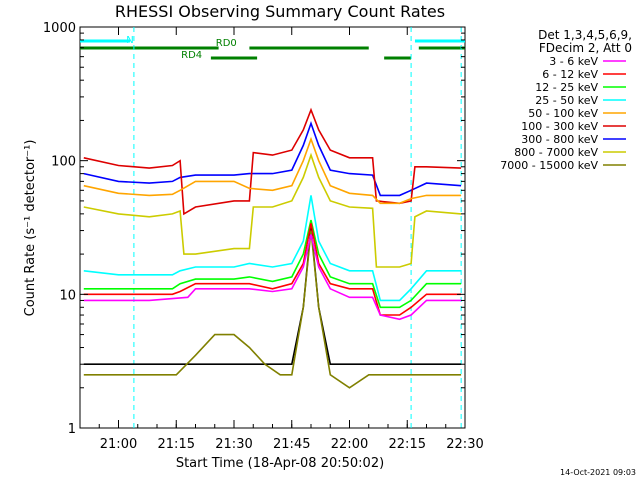  Describe the element at coordinates (585, 35) in the screenshot. I see `legend-header-line-1: Det 1,3,4,5,6,9,` at that location.